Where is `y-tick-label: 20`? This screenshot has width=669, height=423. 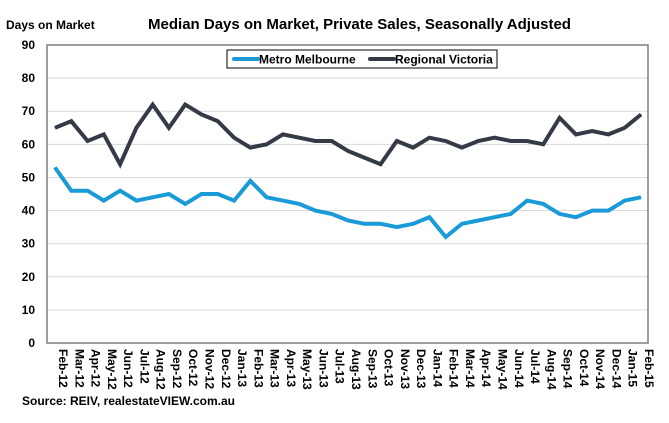 y-tick-label: 20 is located at coordinates (29, 277).